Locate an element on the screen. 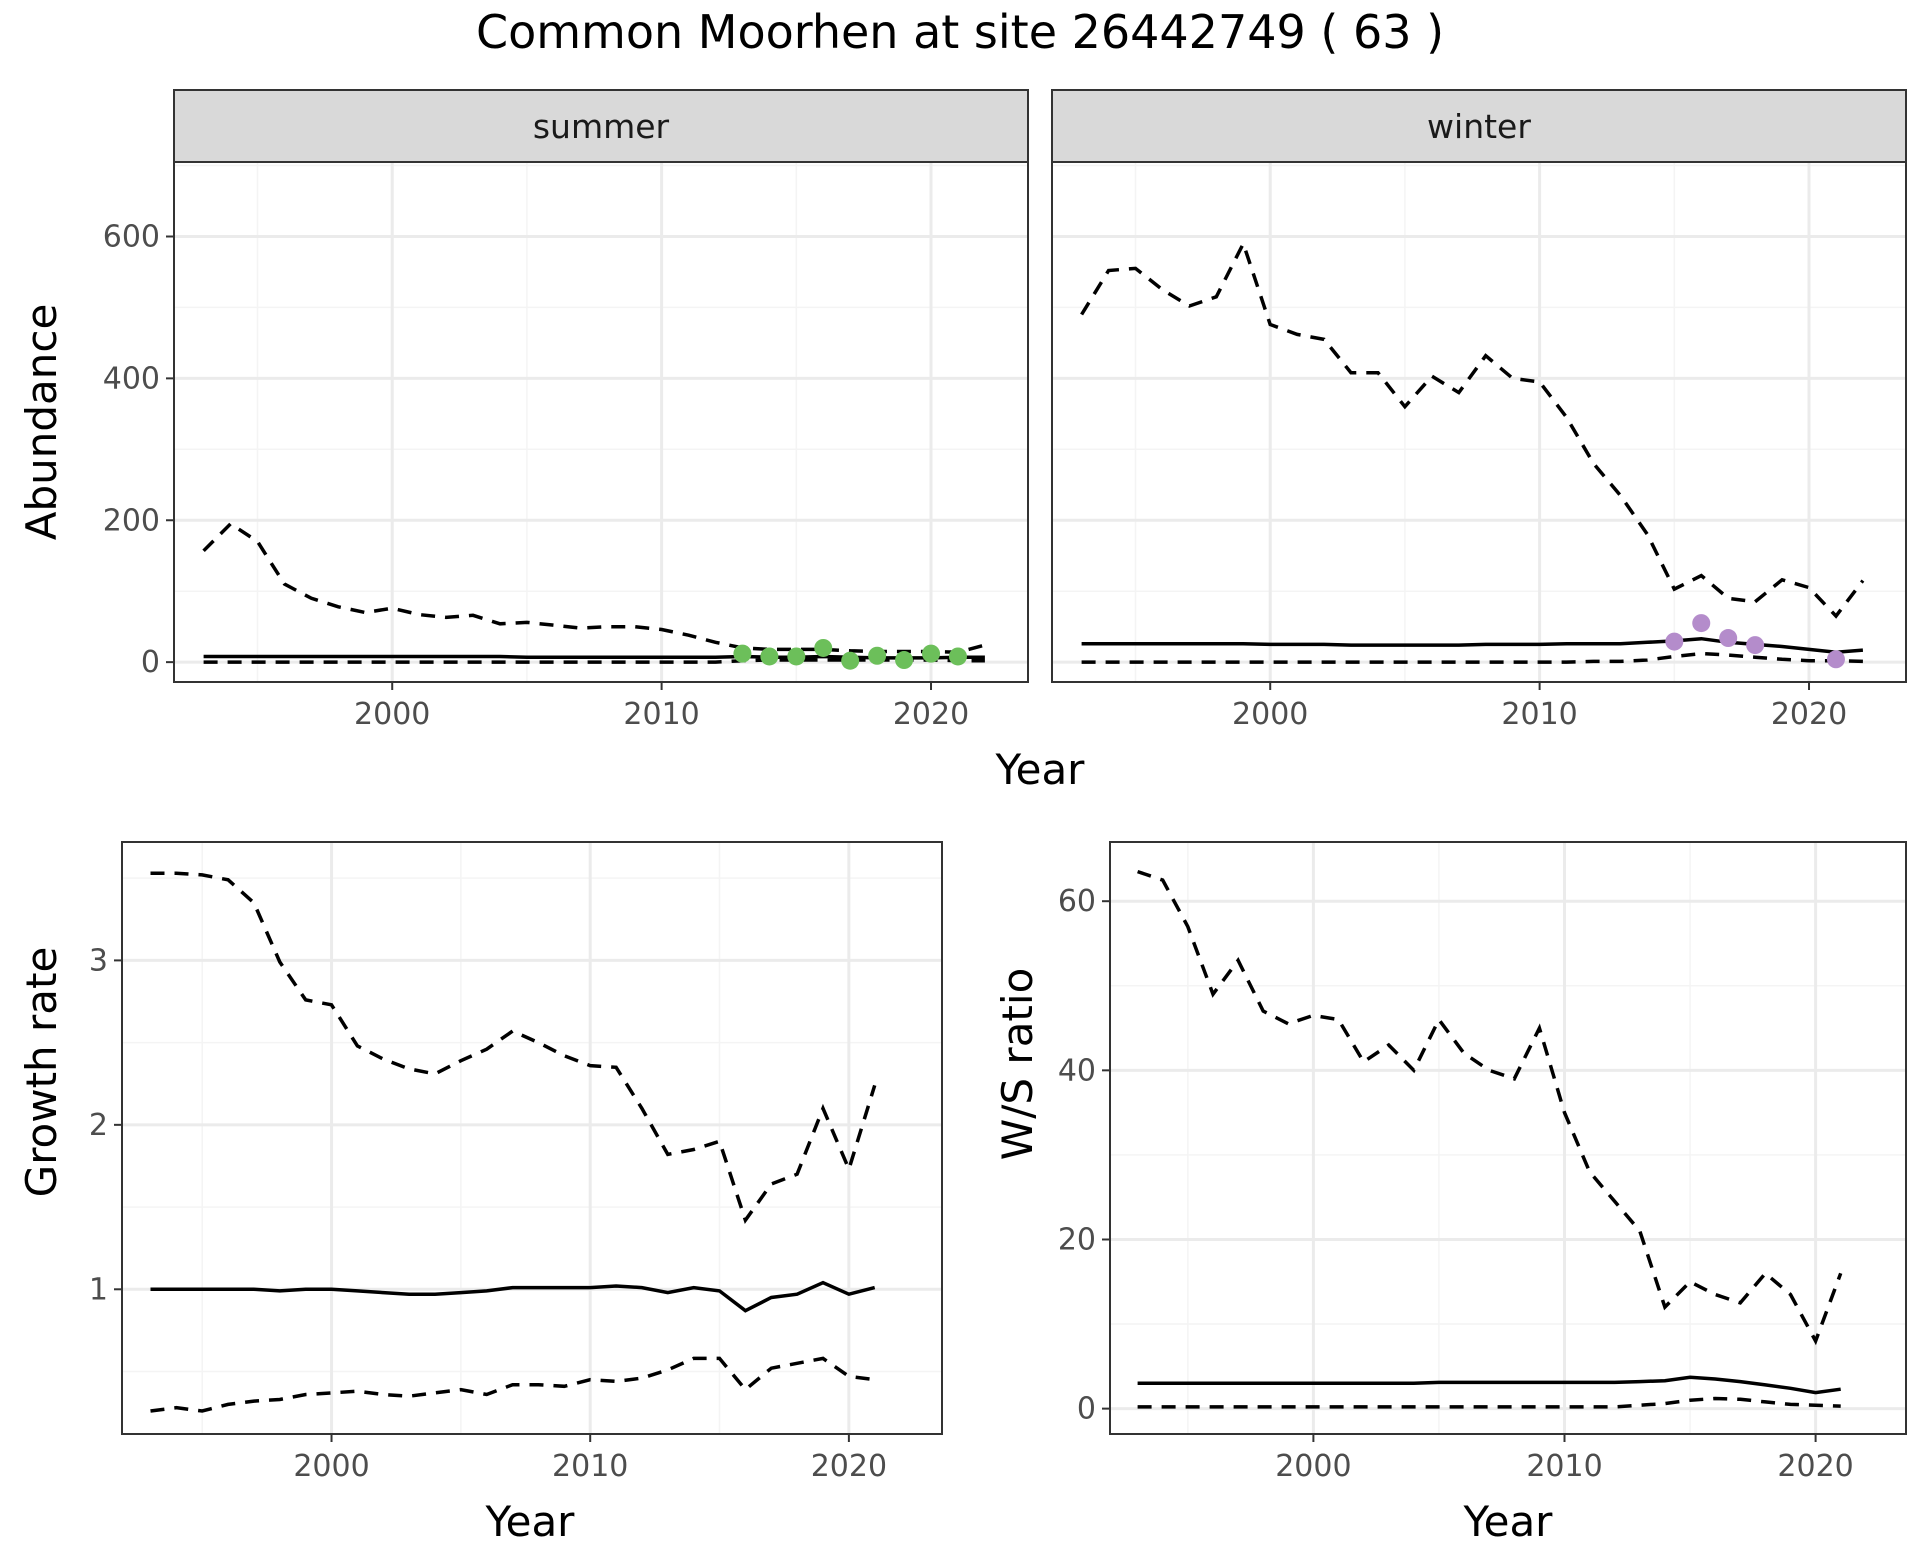 The width and height of the screenshot is (1920, 1560). facet-strip-winter is located at coordinates (1479, 126).